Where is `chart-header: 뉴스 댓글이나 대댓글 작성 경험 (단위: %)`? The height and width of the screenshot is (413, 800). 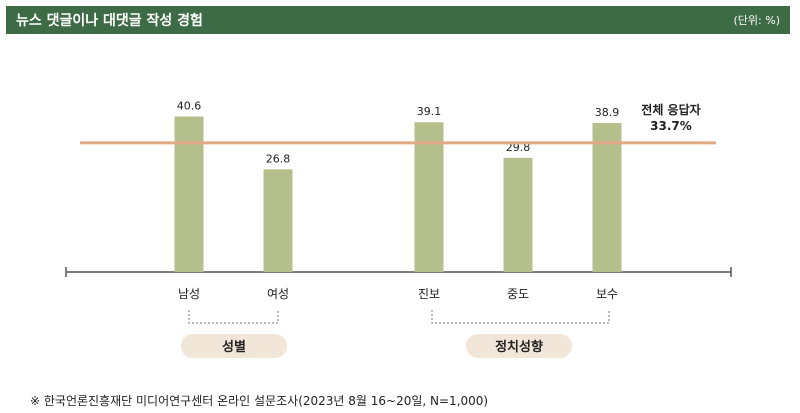 chart-header: 뉴스 댓글이나 대댓글 작성 경험 (단위: %) is located at coordinates (398, 20).